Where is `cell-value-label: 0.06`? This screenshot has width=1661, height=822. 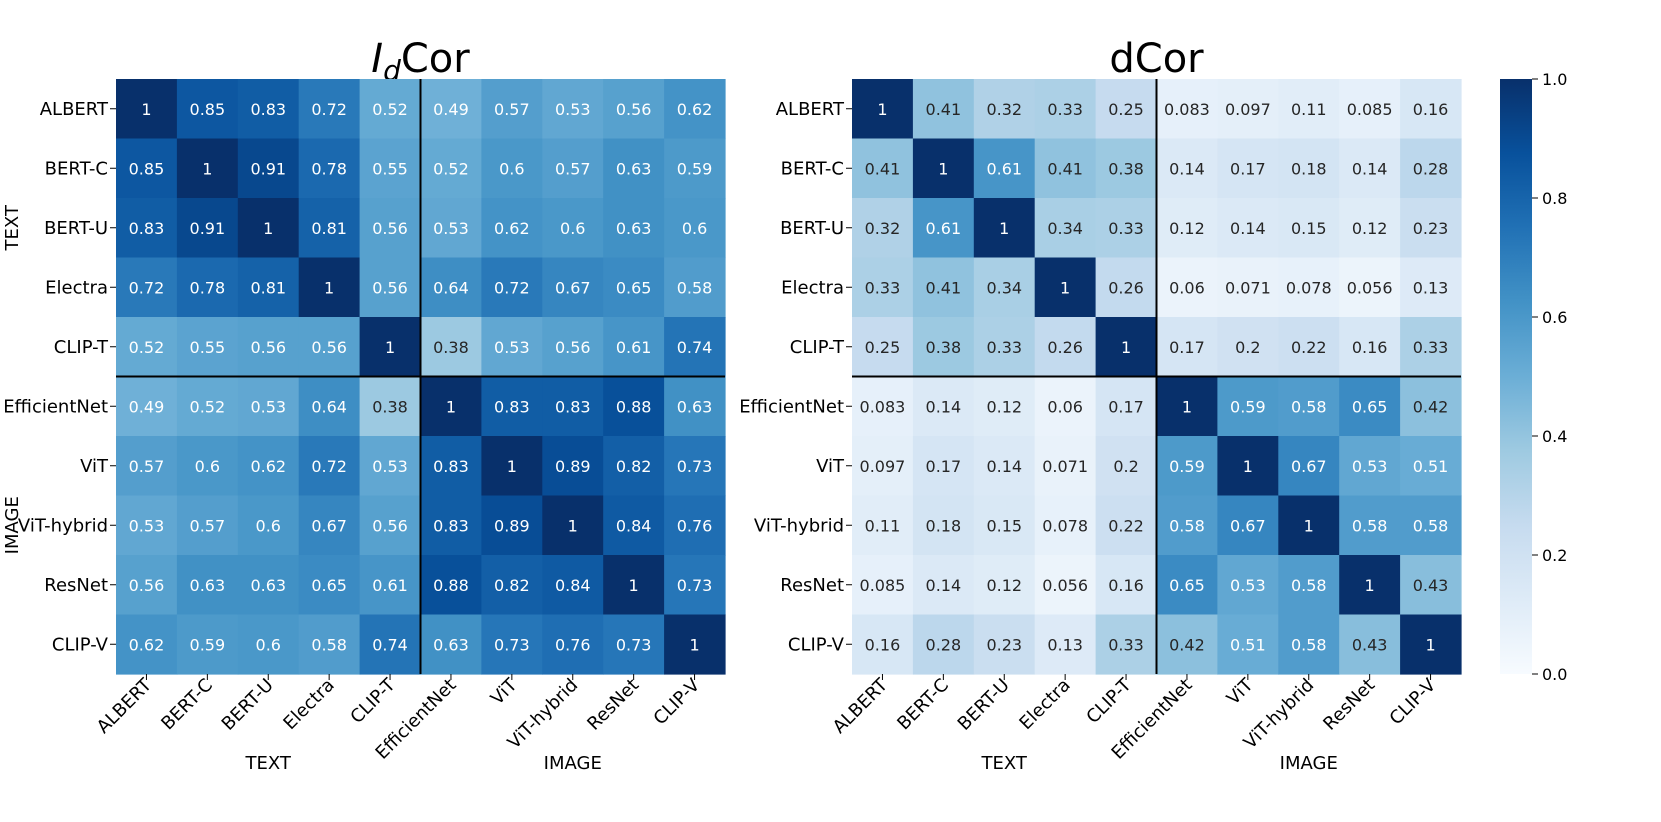 cell-value-label: 0.06 is located at coordinates (1187, 287).